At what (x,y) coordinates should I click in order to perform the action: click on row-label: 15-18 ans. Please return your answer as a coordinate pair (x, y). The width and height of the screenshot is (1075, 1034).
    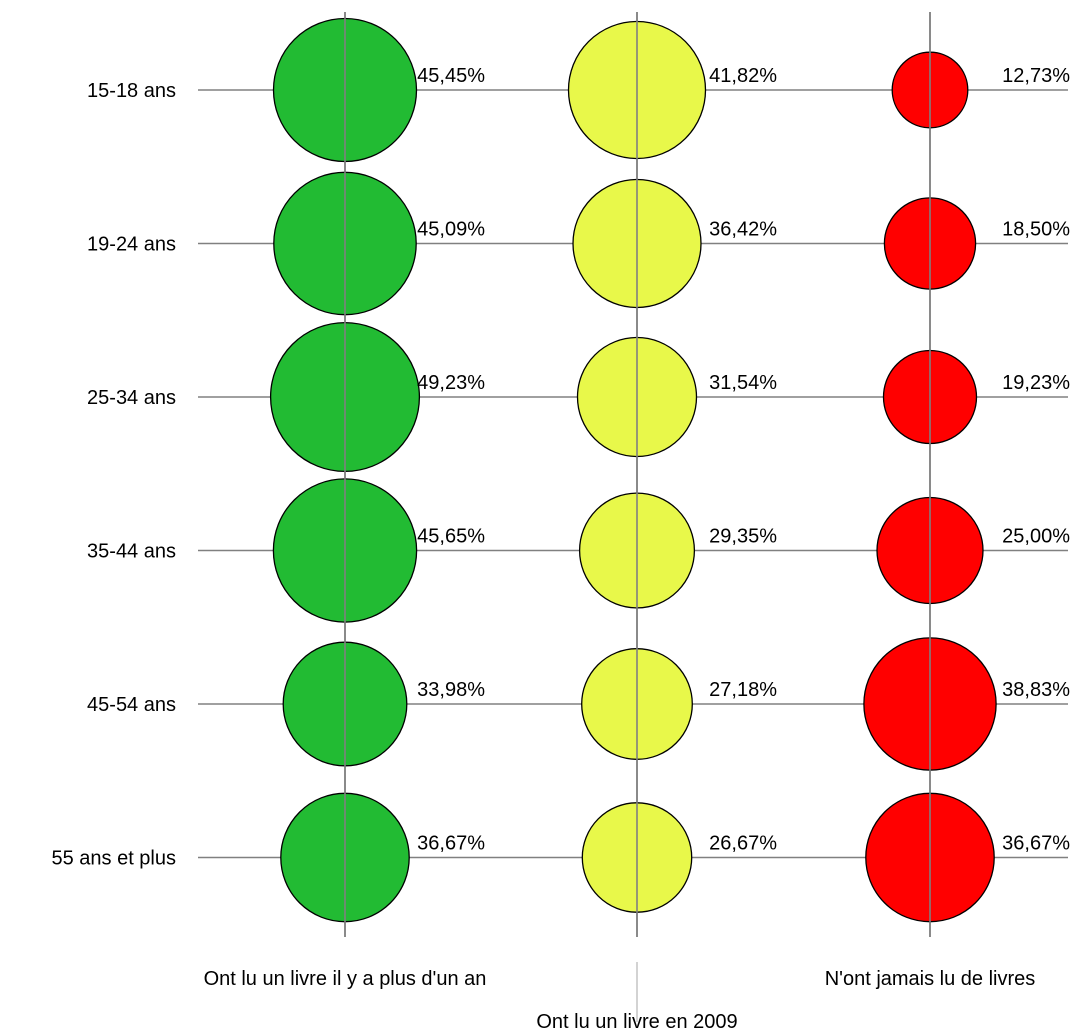
    Looking at the image, I should click on (131, 91).